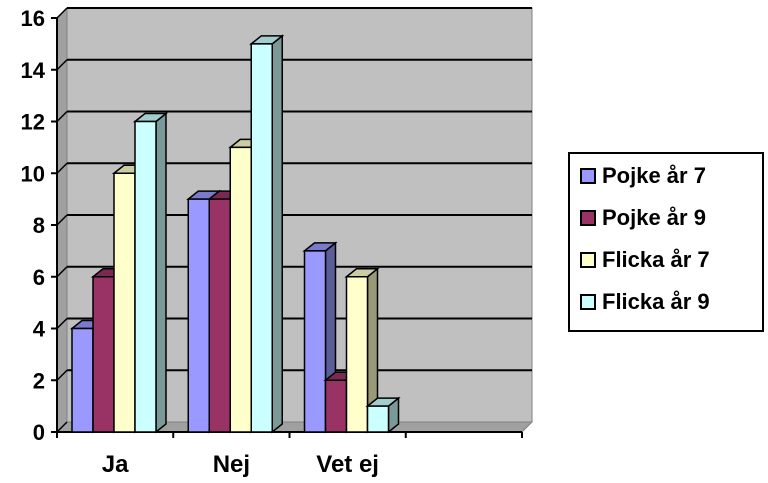 The height and width of the screenshot is (483, 768). Describe the element at coordinates (33, 173) in the screenshot. I see `y-tick-label: 10` at that location.